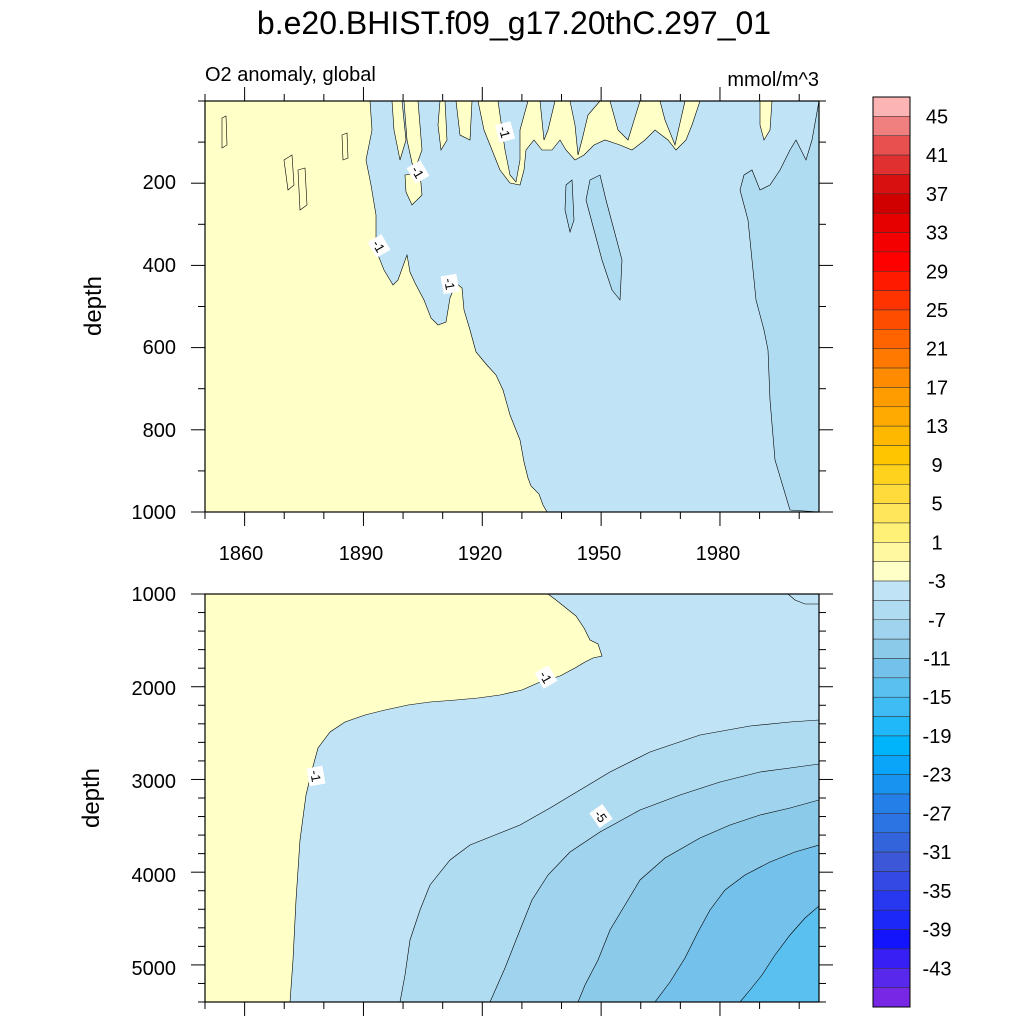 The height and width of the screenshot is (1024, 1024). What do you see at coordinates (937, 969) in the screenshot?
I see `colorbar-label: -43` at bounding box center [937, 969].